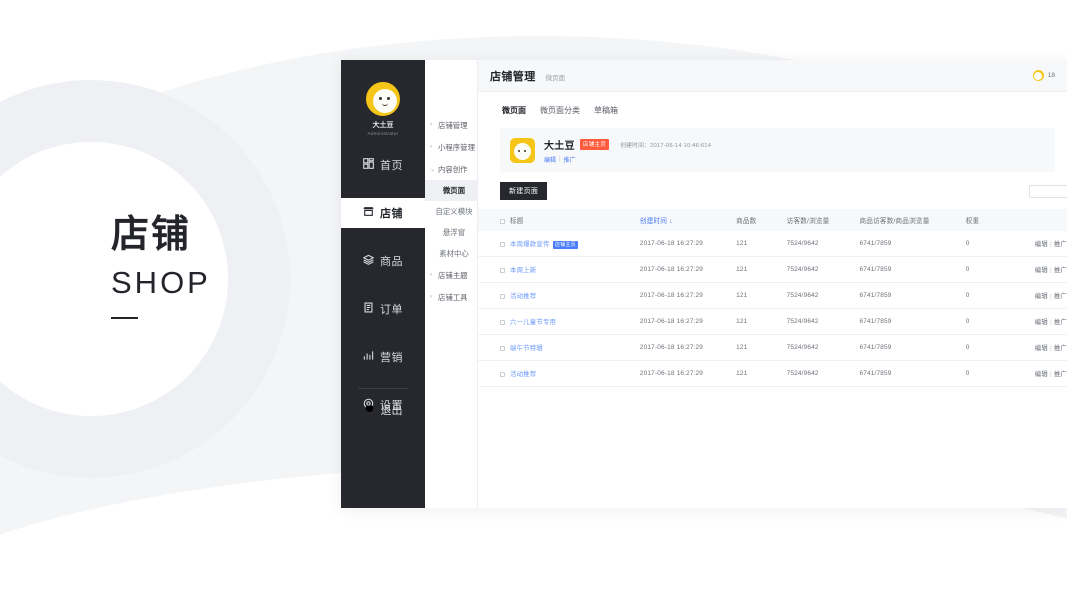 Image resolution: width=1067 pixels, height=600 pixels. I want to click on sidebar-item-goods-label: 商品, so click(391, 262).